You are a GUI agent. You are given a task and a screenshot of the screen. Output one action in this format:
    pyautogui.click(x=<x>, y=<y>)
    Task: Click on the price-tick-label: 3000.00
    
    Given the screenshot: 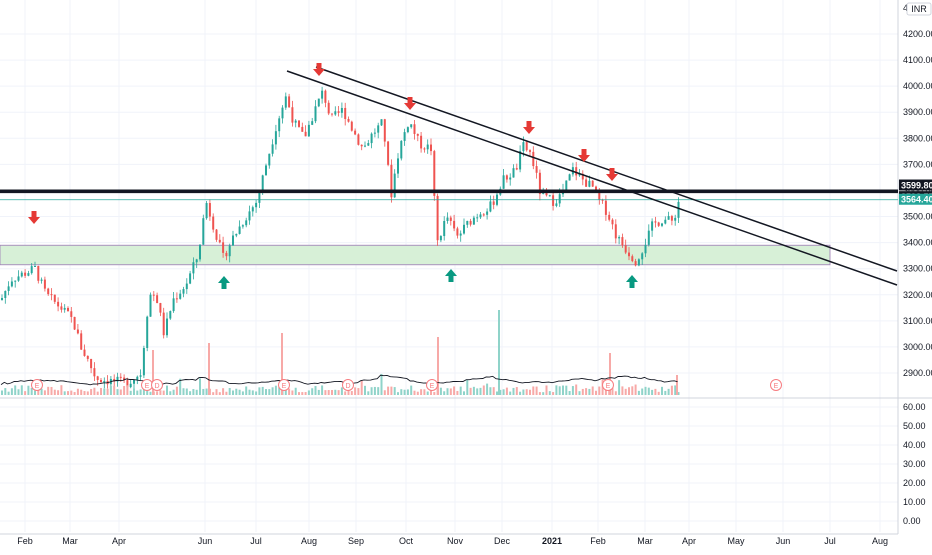 What is the action you would take?
    pyautogui.click(x=917, y=347)
    